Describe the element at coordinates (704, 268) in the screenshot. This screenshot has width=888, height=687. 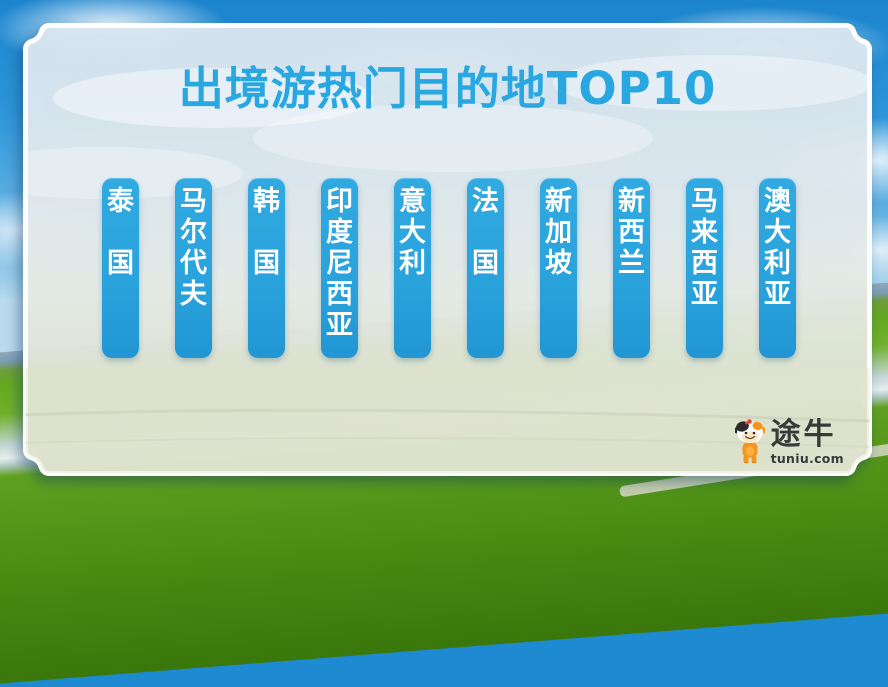
I see `destination-pill: 马来西亚` at that location.